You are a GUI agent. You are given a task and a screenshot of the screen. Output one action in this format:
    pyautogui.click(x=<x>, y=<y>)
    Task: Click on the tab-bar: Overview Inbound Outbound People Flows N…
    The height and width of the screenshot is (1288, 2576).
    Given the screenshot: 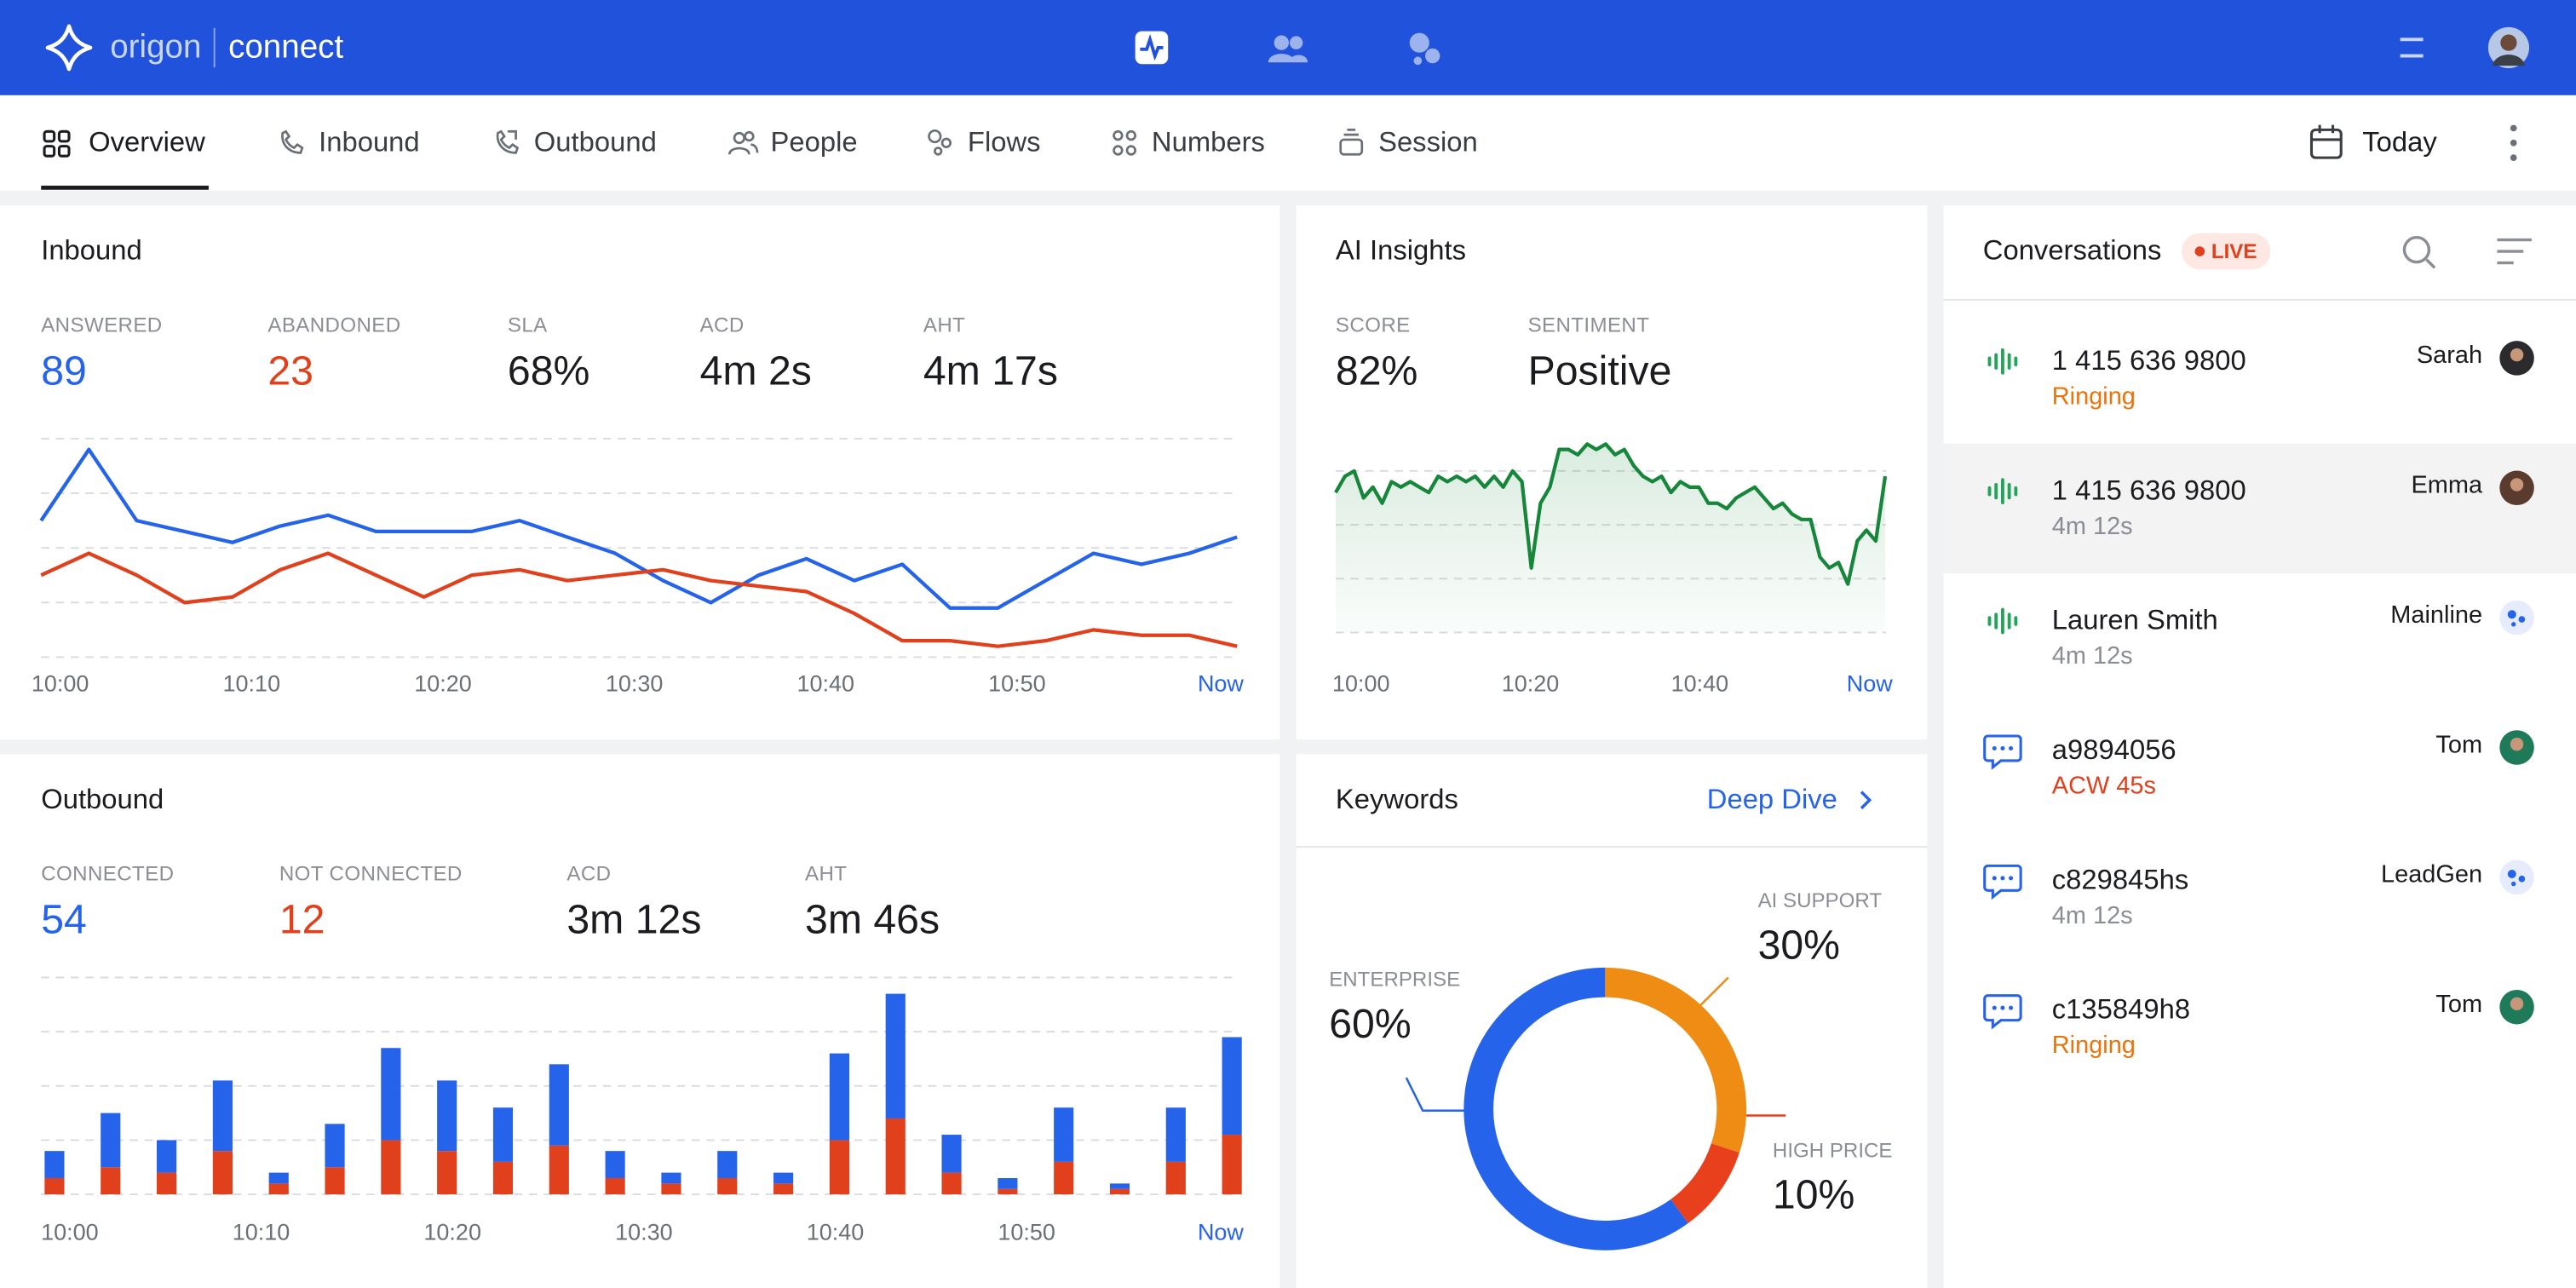 What is the action you would take?
    pyautogui.click(x=1288, y=143)
    